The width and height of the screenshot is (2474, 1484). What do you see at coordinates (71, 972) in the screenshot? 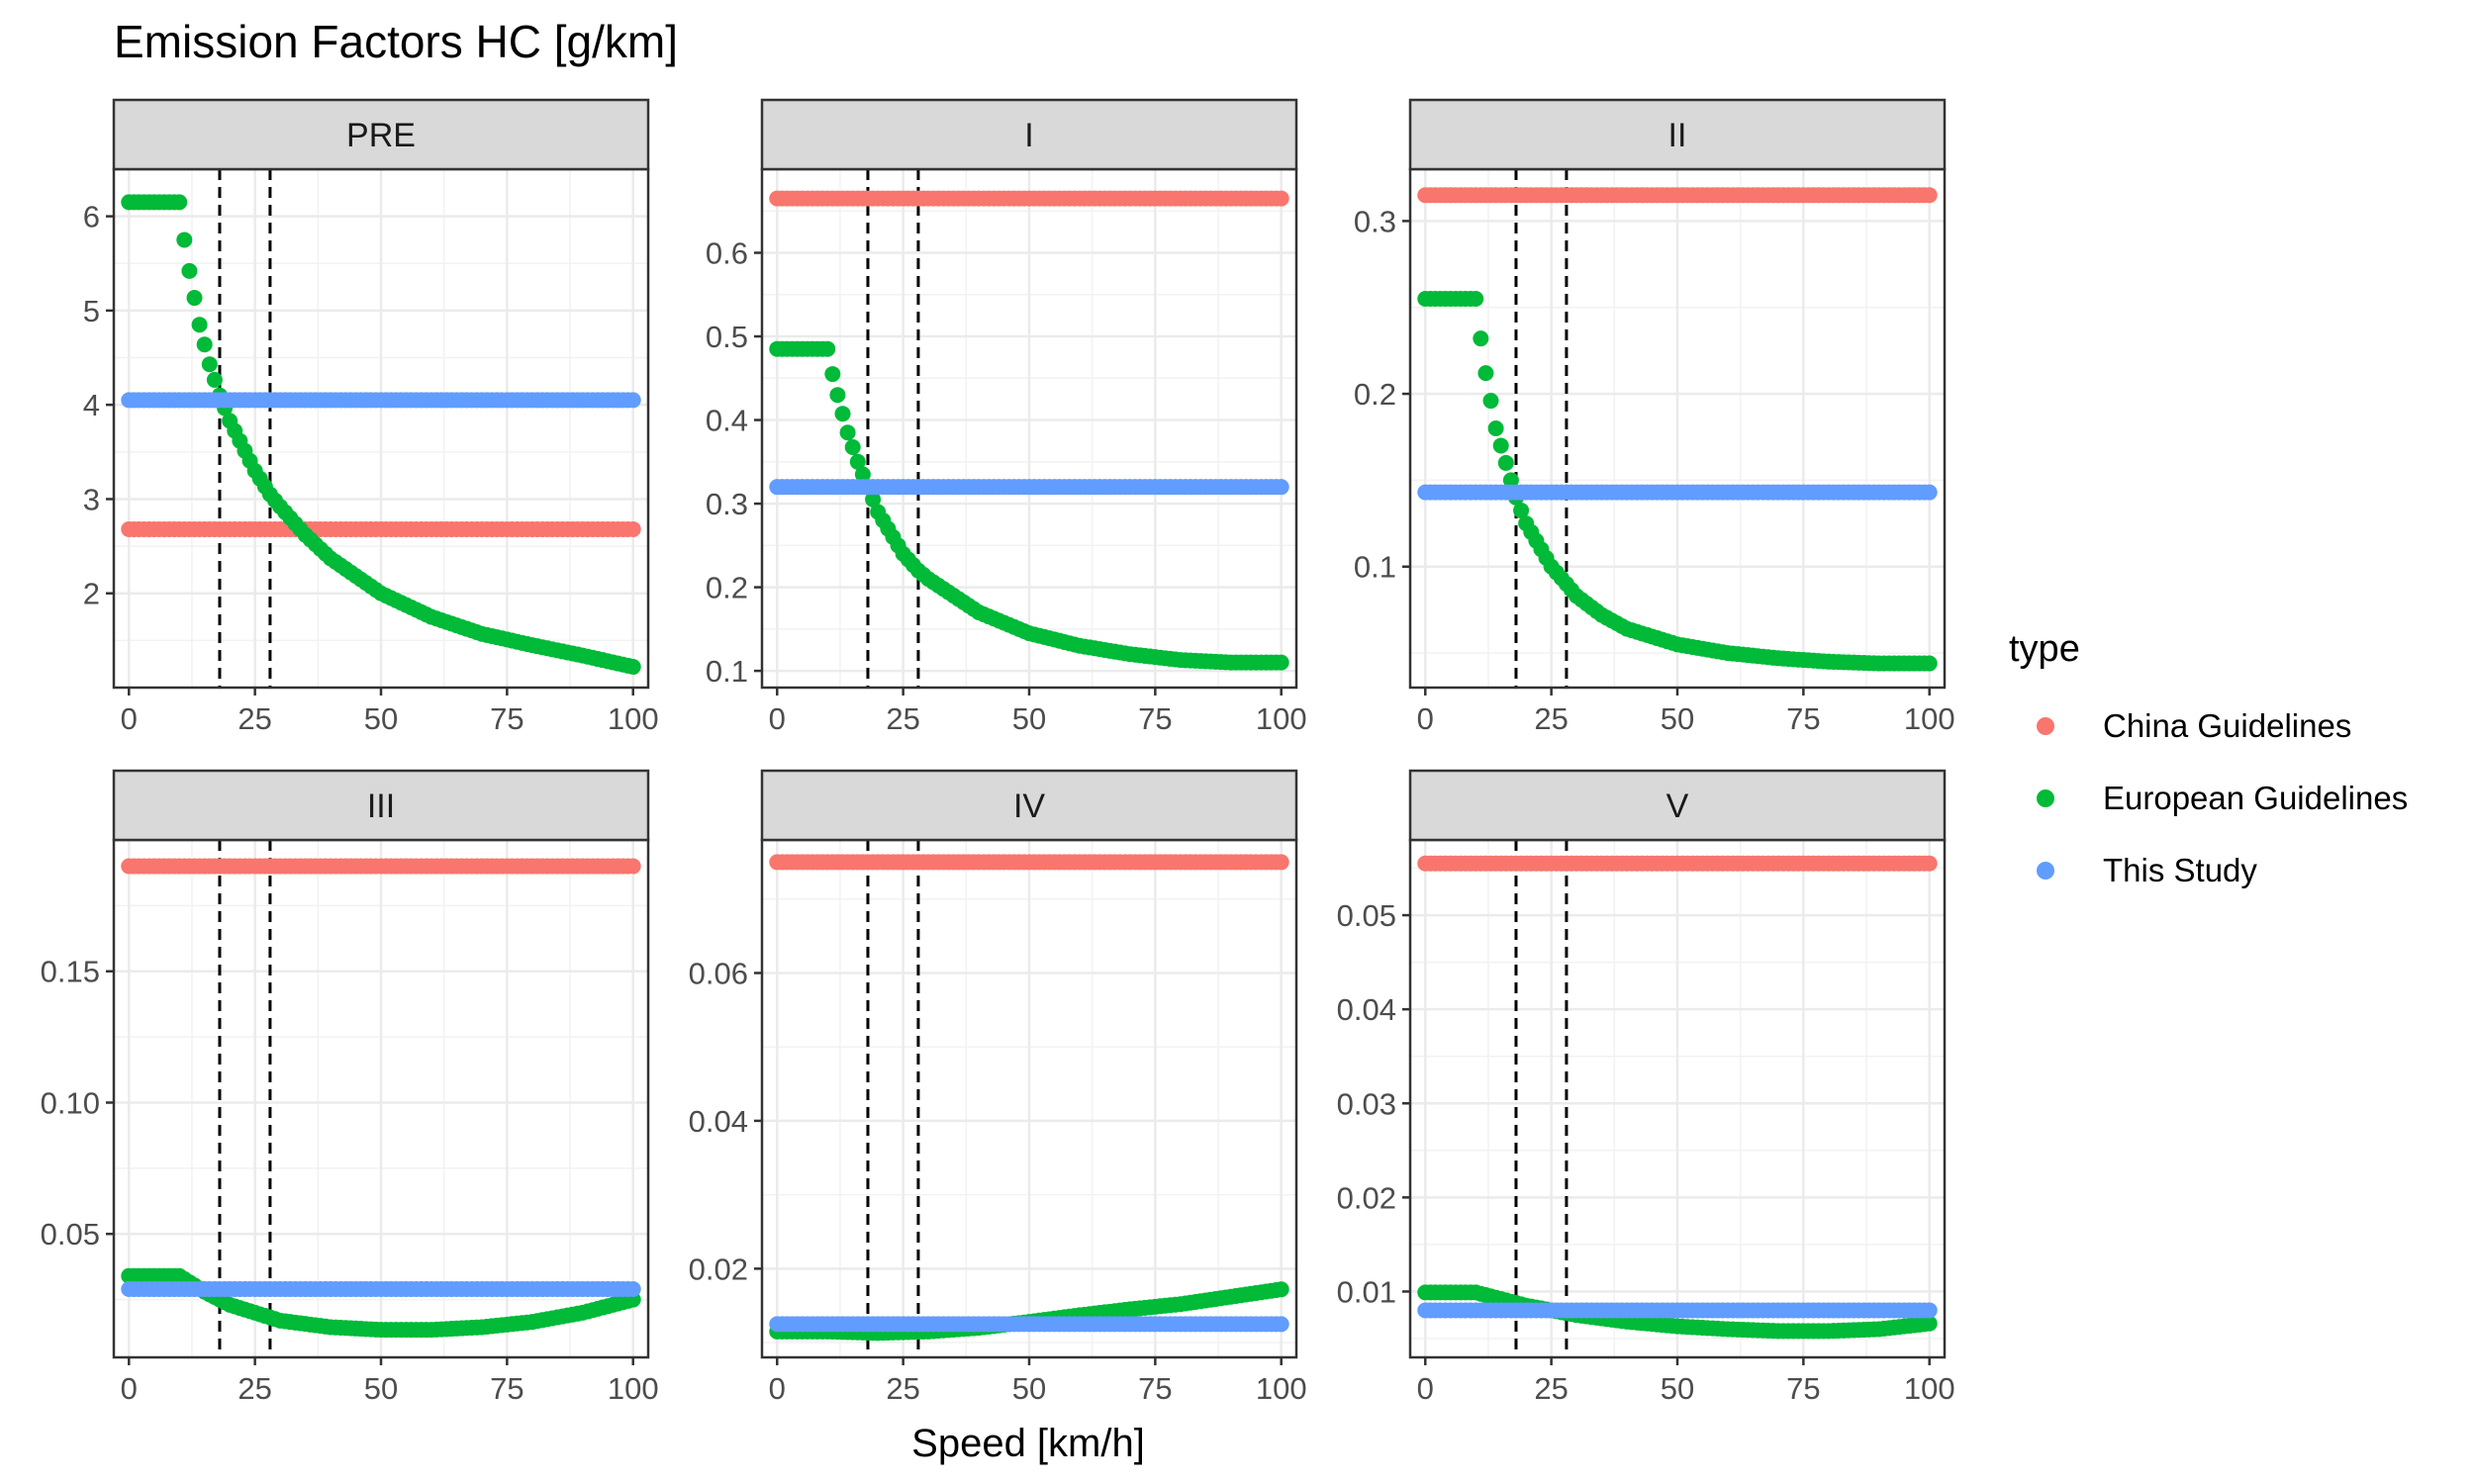
I see `y-tick-label: 0.15` at bounding box center [71, 972].